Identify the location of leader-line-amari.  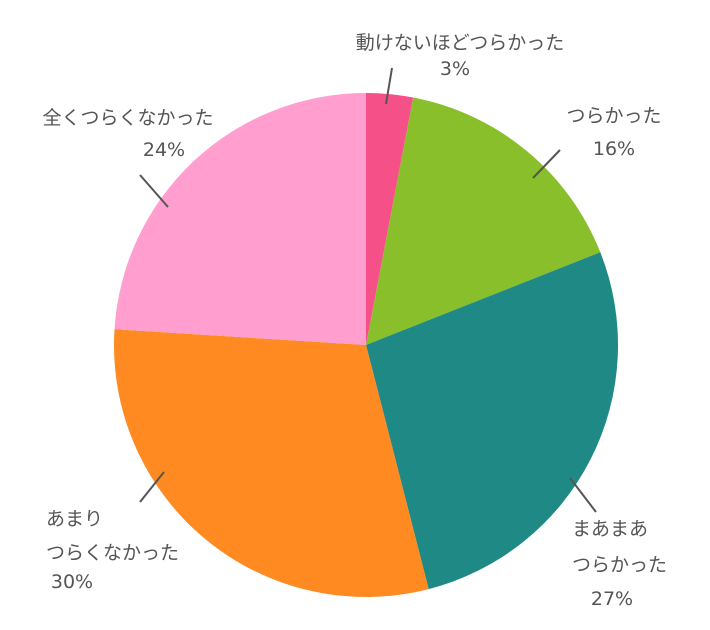
(152, 487).